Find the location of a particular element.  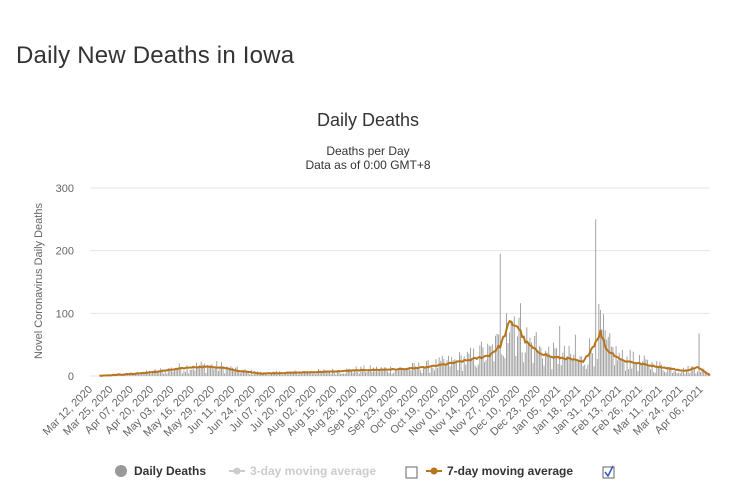

legend-item-7day-ma: 7-day moving average is located at coordinates (520, 471).